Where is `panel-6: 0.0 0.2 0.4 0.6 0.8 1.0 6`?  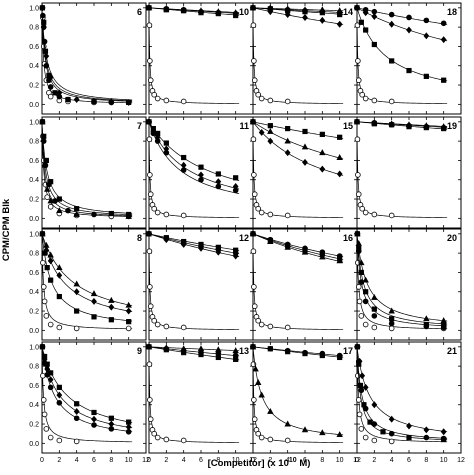 panel-6: 0.0 0.2 0.4 0.6 0.8 1.0 6 is located at coordinates (88, 58).